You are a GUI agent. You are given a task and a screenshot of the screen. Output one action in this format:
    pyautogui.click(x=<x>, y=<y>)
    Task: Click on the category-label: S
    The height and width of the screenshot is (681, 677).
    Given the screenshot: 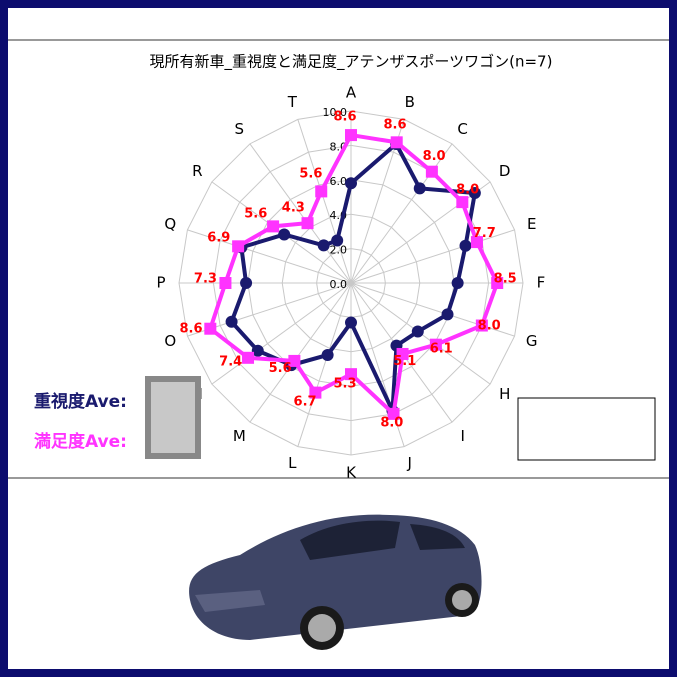 What is the action you would take?
    pyautogui.click(x=240, y=129)
    